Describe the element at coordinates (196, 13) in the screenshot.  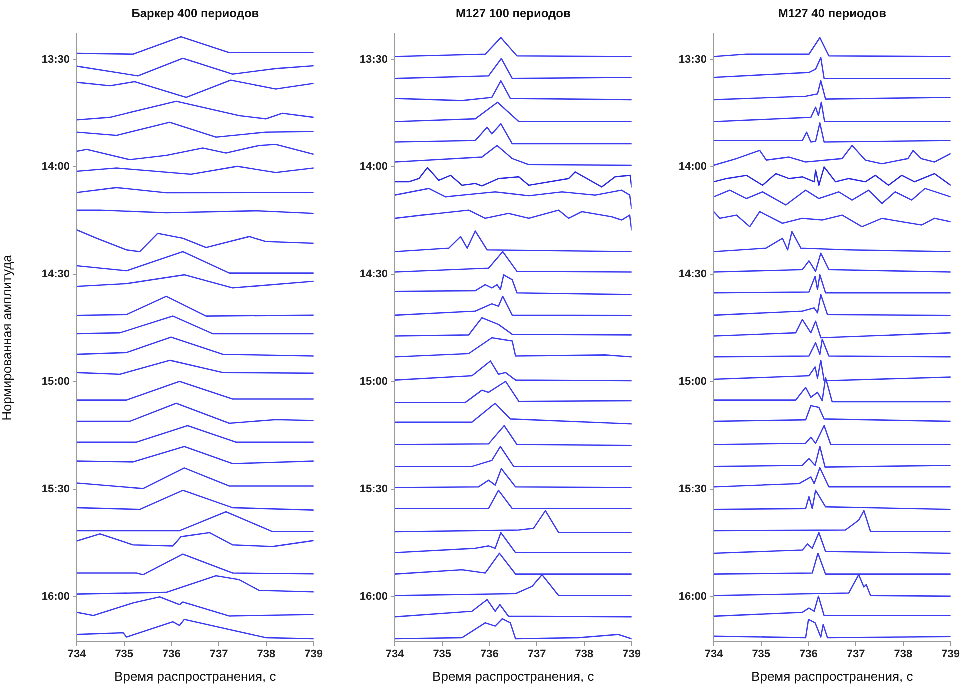
I see `chart-title: Баркер 400 периодов` at that location.